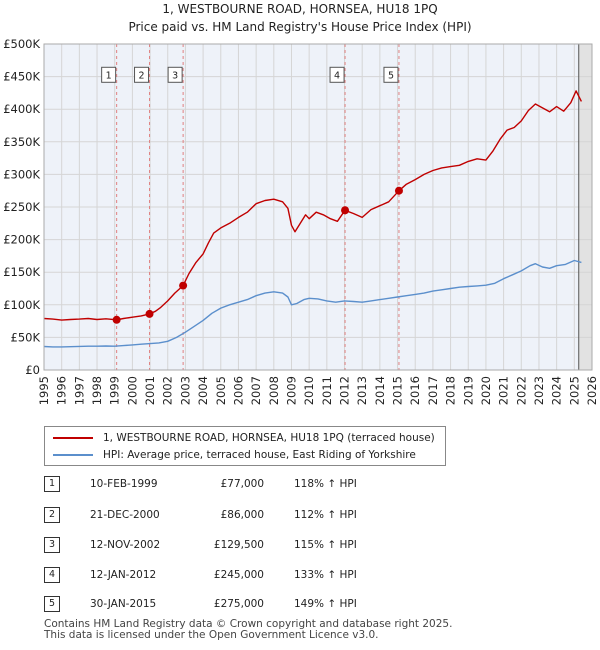 Image resolution: width=600 pixels, height=650 pixels. I want to click on sale-hpi-change: 118% ↑ HPI, so click(325, 484).